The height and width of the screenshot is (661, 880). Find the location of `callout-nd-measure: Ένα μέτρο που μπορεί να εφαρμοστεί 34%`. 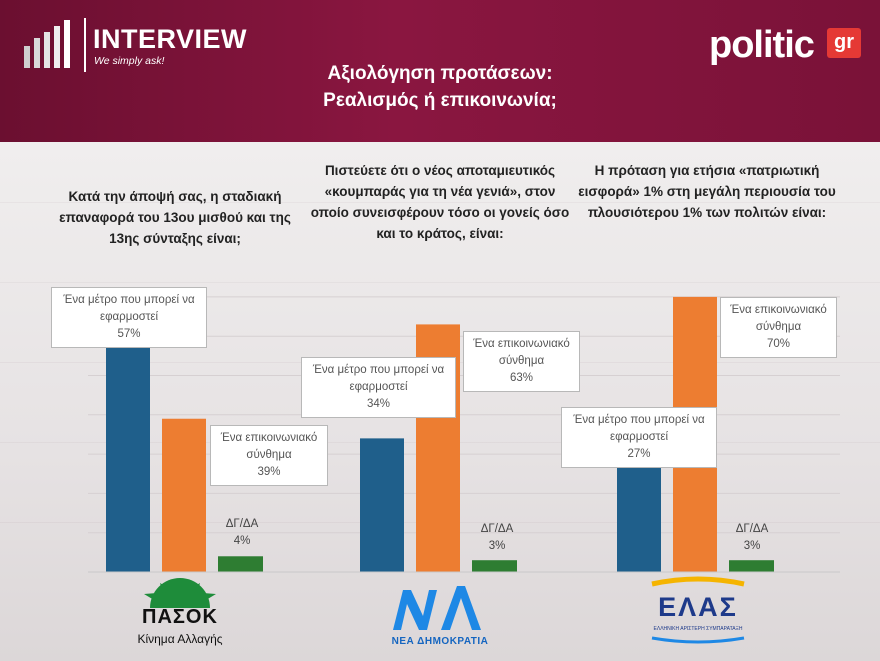

callout-nd-measure: Ένα μέτρο που μπορεί να εφαρμοστεί 34% is located at coordinates (378, 387).